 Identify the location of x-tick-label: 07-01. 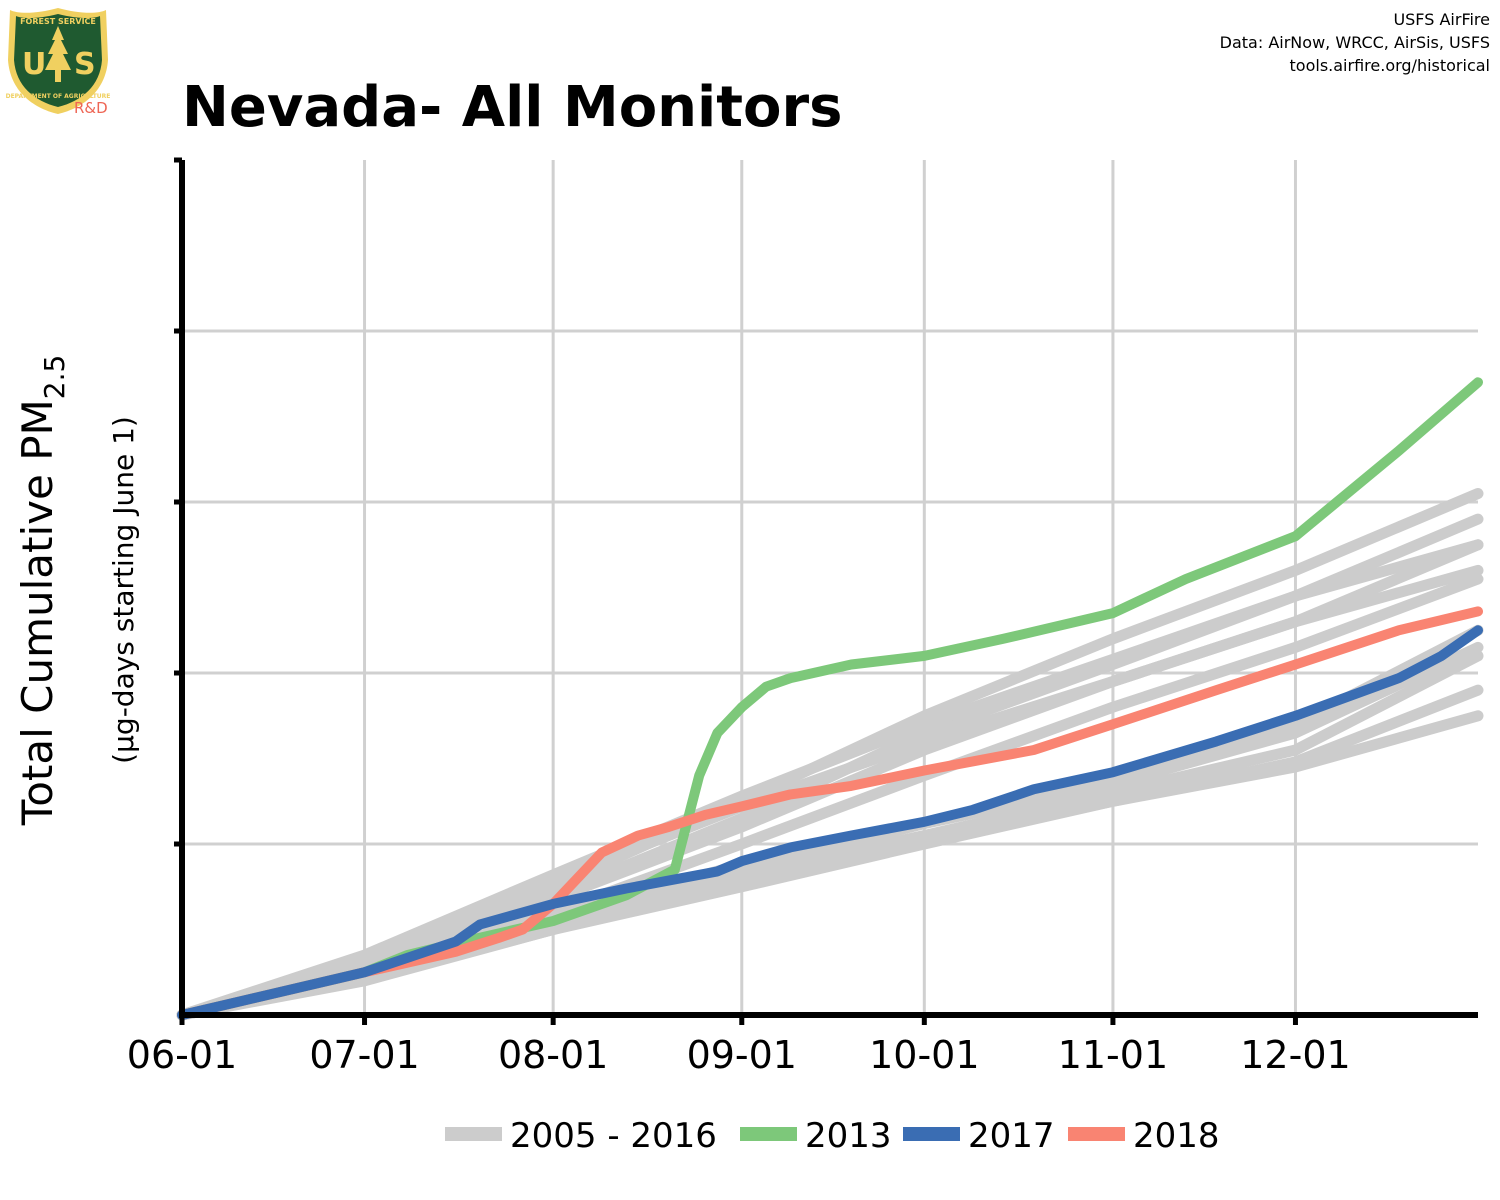
(364, 1055).